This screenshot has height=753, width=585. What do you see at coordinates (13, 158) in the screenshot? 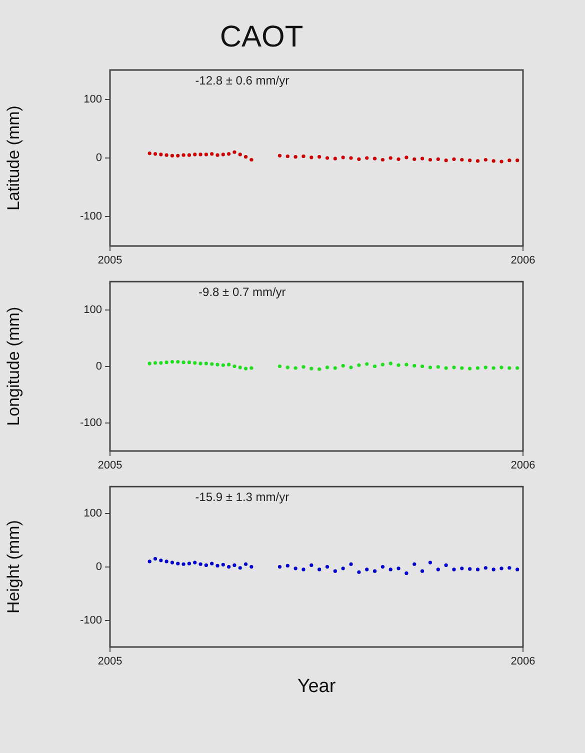
I see `y-axis-title: Latitude (mm)` at bounding box center [13, 158].